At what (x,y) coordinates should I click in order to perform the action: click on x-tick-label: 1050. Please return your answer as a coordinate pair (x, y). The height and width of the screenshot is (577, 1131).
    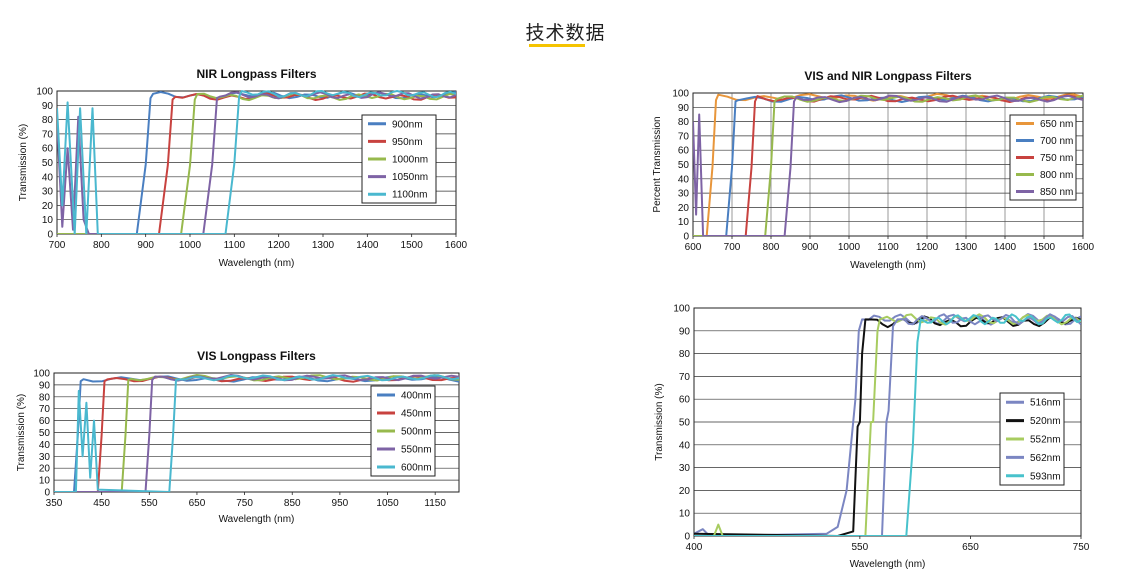
    Looking at the image, I should click on (387, 503).